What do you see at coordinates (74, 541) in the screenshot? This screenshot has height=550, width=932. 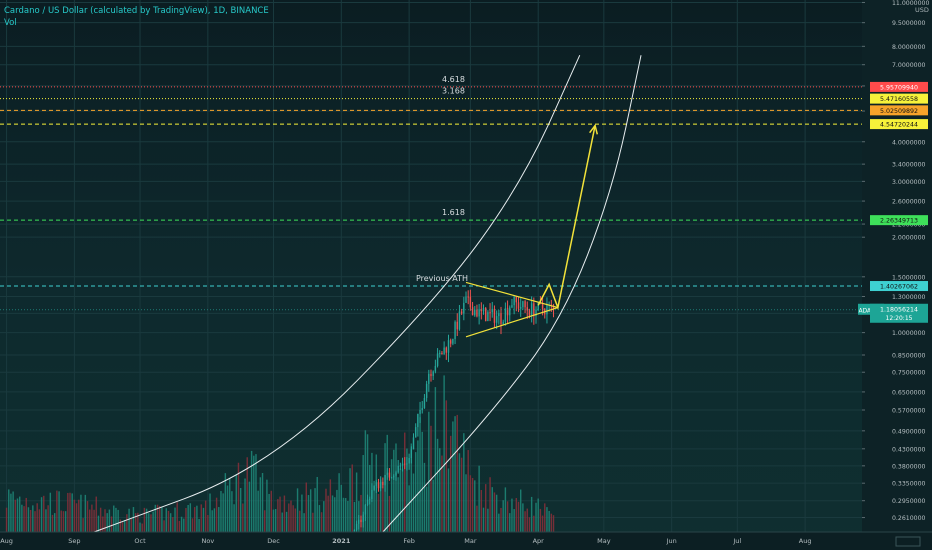 I see `x-tick-label: Sep` at bounding box center [74, 541].